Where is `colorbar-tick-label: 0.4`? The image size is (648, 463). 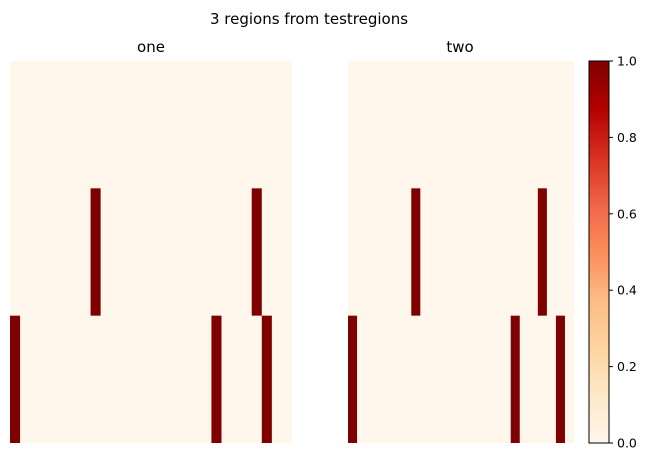 colorbar-tick-label: 0.4 is located at coordinates (627, 290).